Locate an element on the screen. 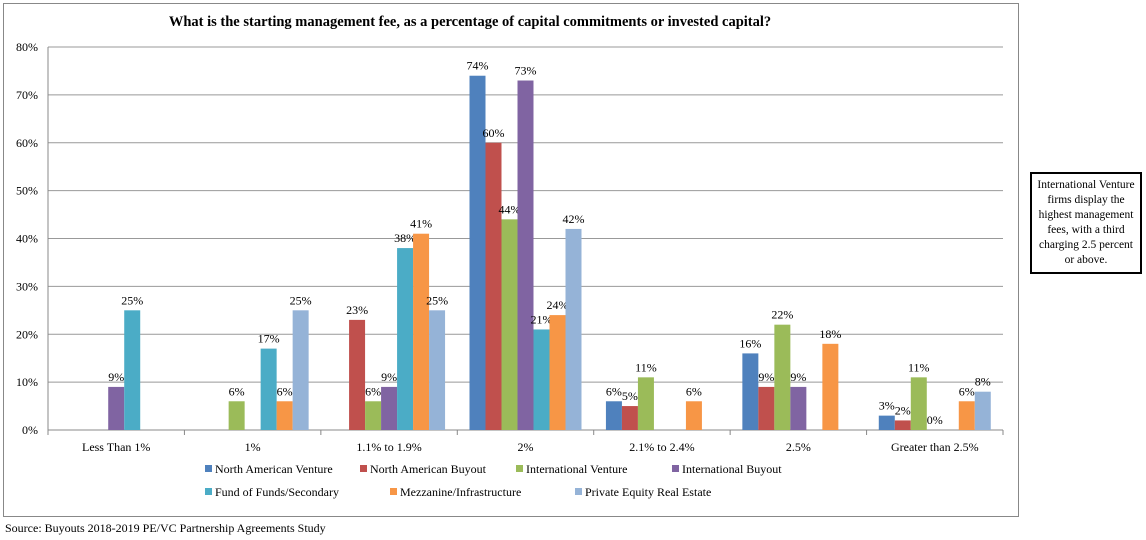 This screenshot has height=540, width=1146. legend-label: North American Buyout is located at coordinates (428, 469).